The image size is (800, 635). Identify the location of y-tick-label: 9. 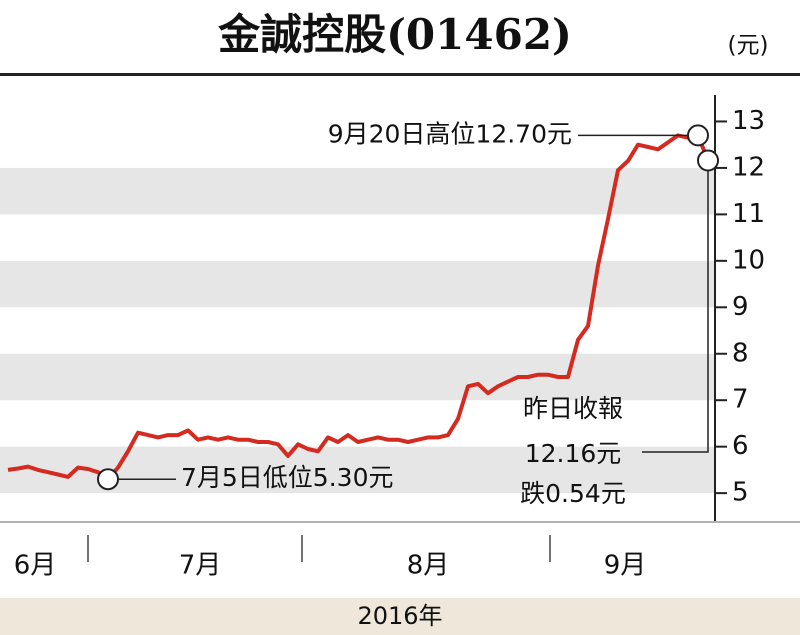
(740, 307).